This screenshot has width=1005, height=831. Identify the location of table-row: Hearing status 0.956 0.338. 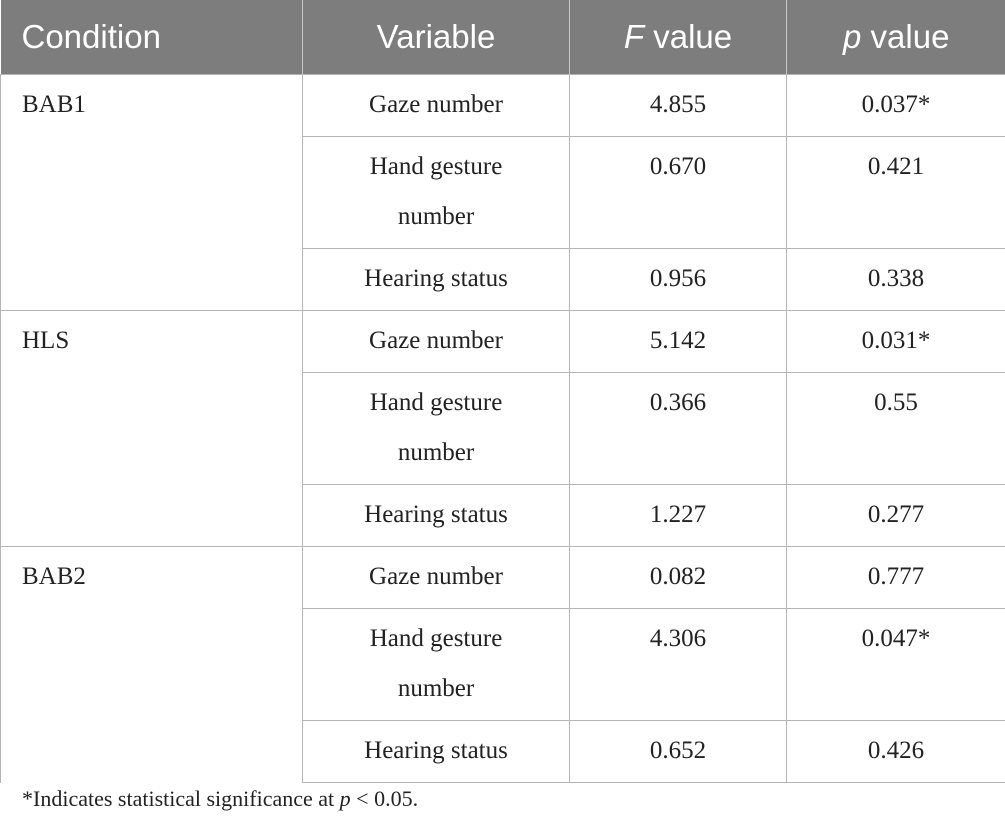
(503, 279).